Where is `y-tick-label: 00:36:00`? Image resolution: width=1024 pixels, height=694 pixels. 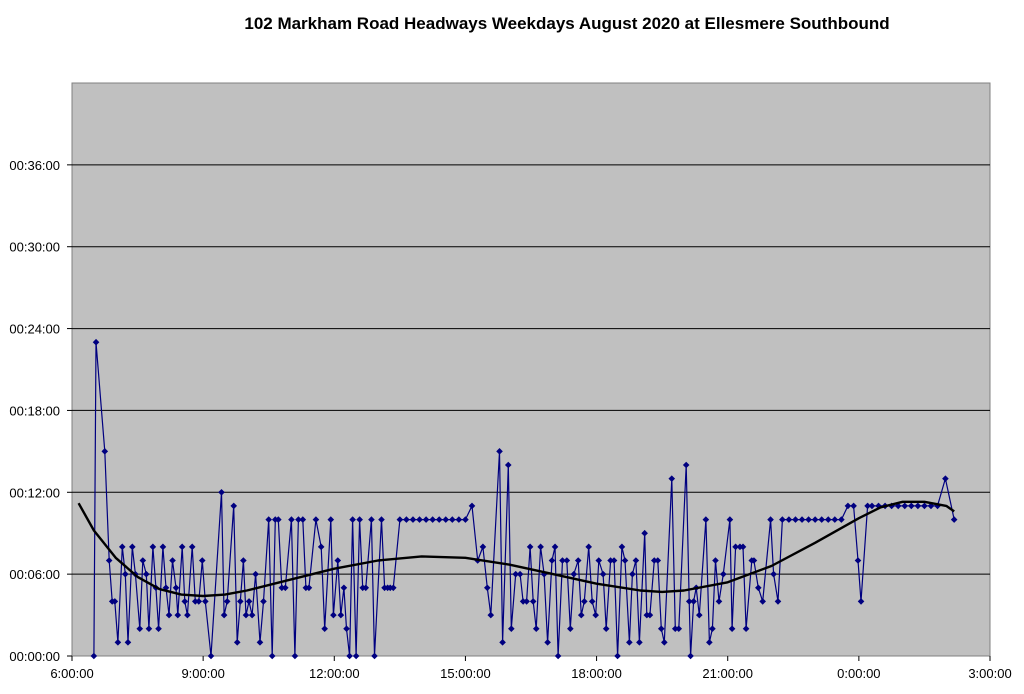 y-tick-label: 00:36:00 is located at coordinates (34, 165).